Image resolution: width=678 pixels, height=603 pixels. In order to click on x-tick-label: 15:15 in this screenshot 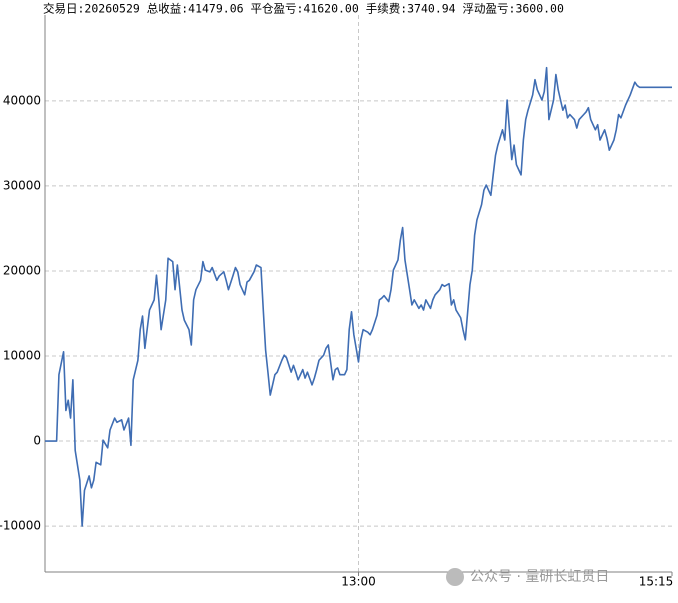, I will do `click(656, 582)`.